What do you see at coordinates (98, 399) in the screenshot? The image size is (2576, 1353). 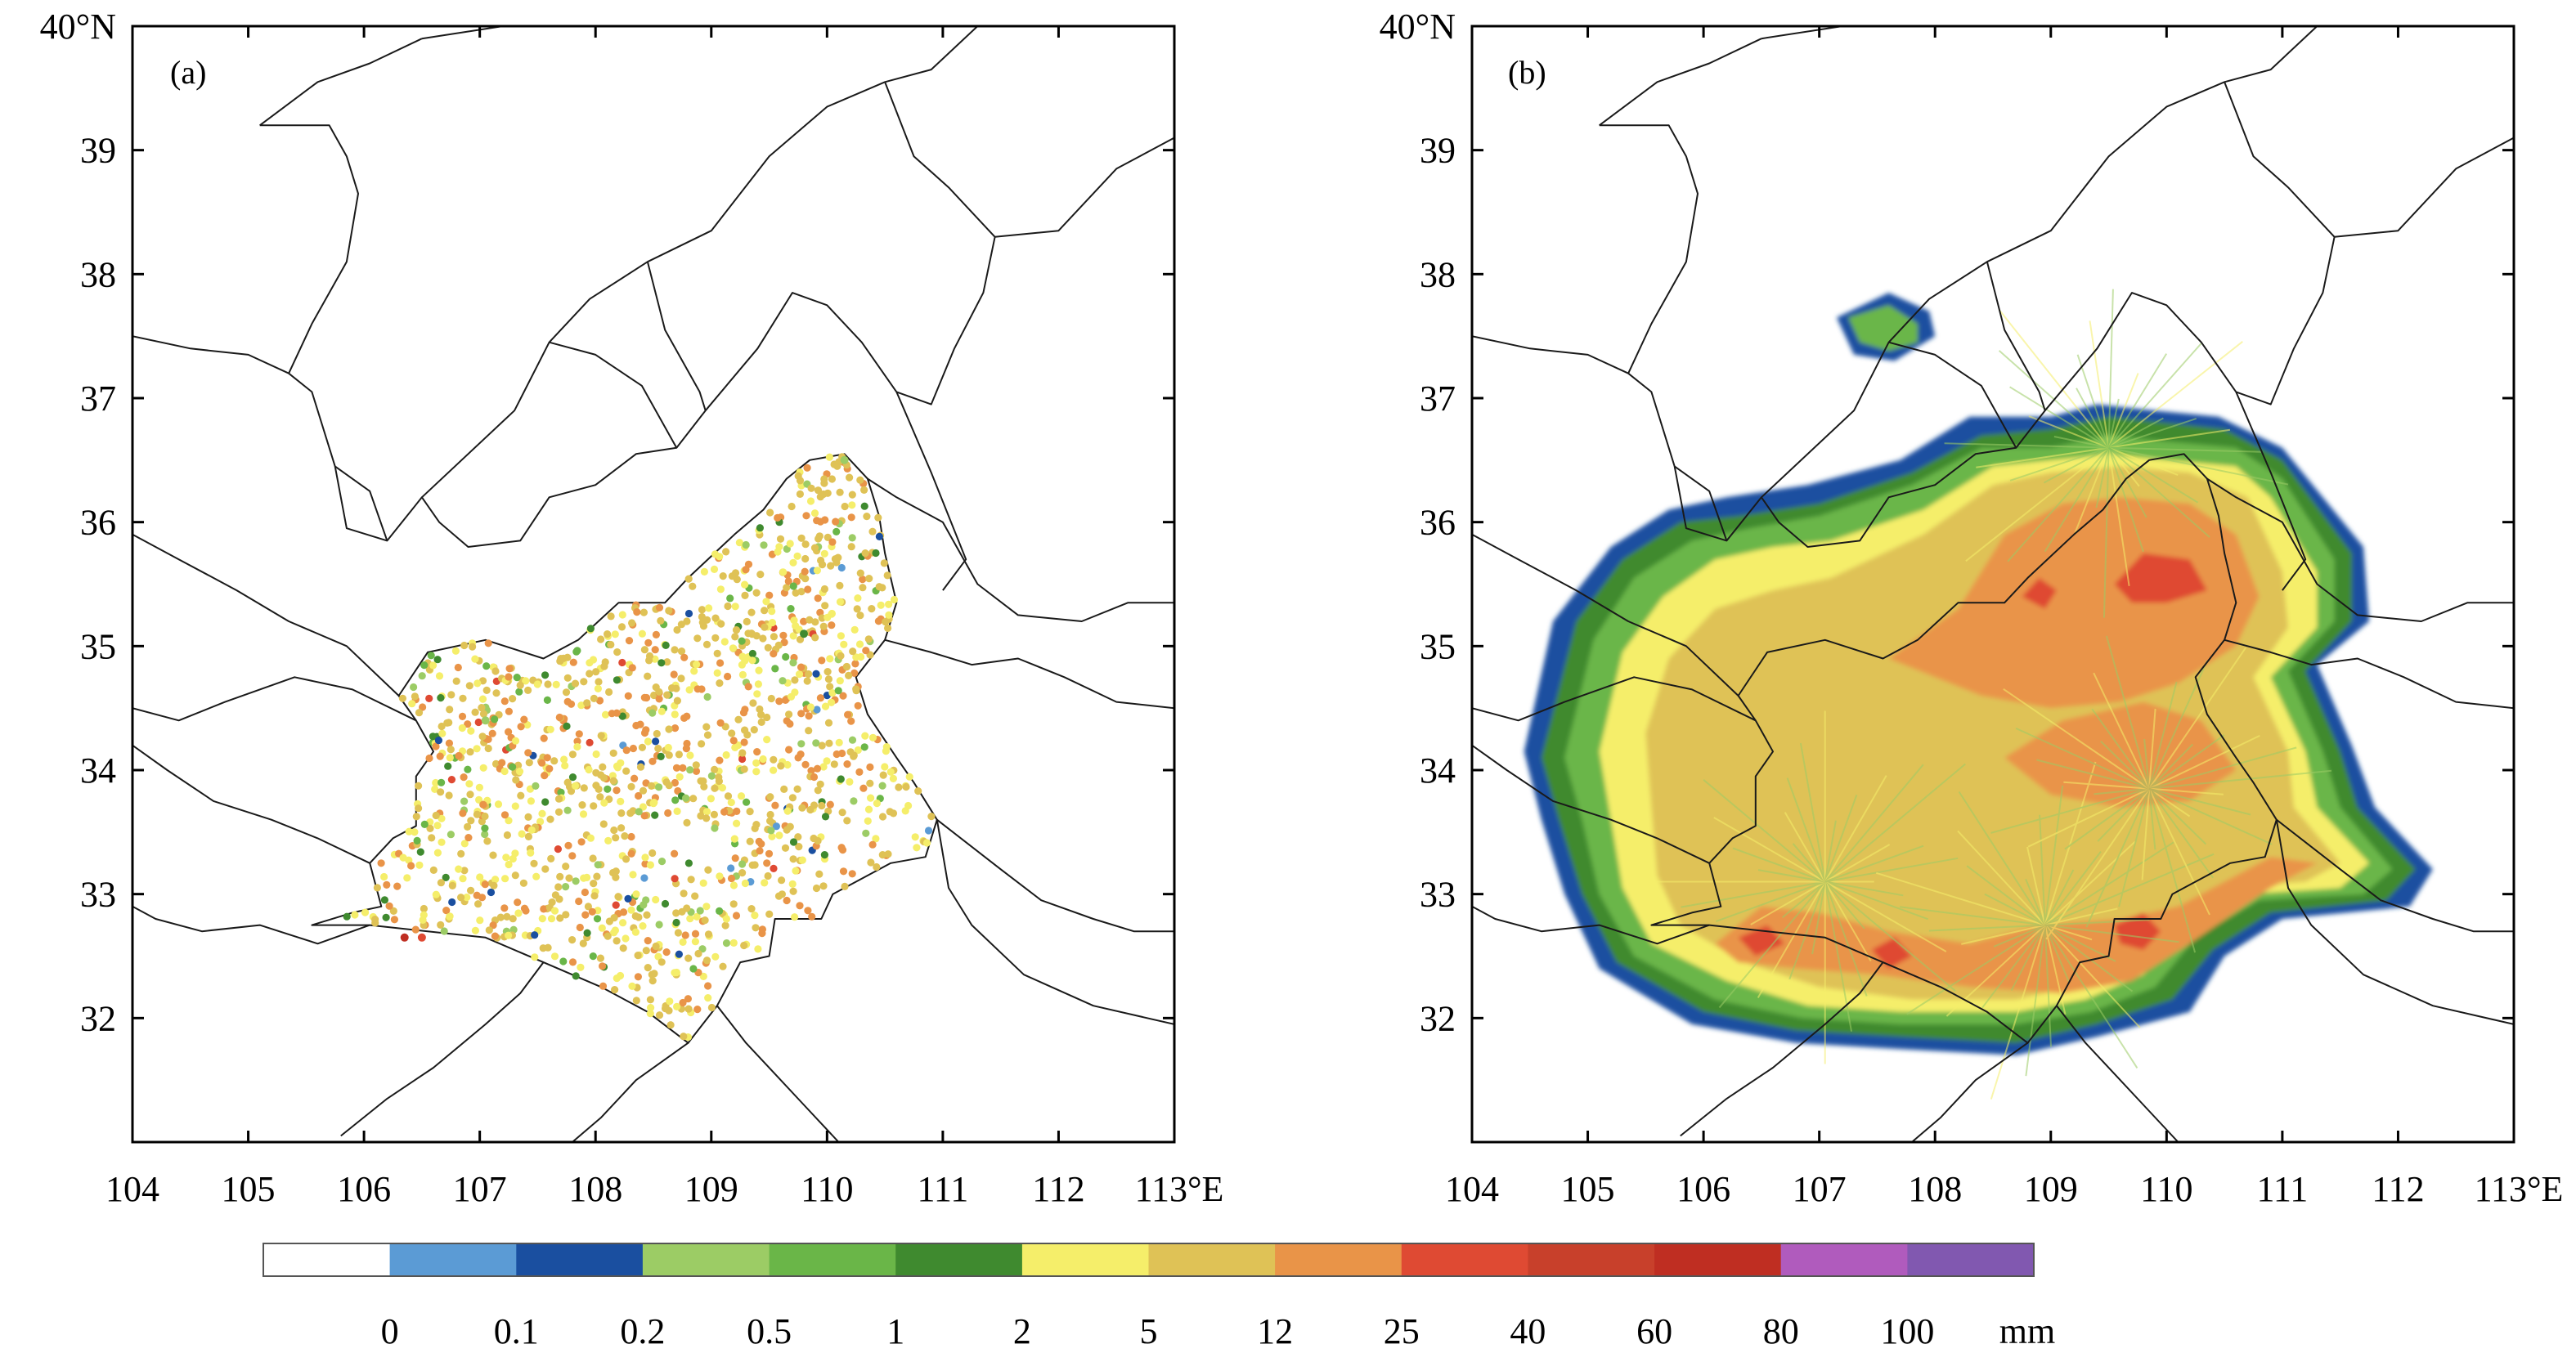 I see `y-tick-label: 37` at bounding box center [98, 399].